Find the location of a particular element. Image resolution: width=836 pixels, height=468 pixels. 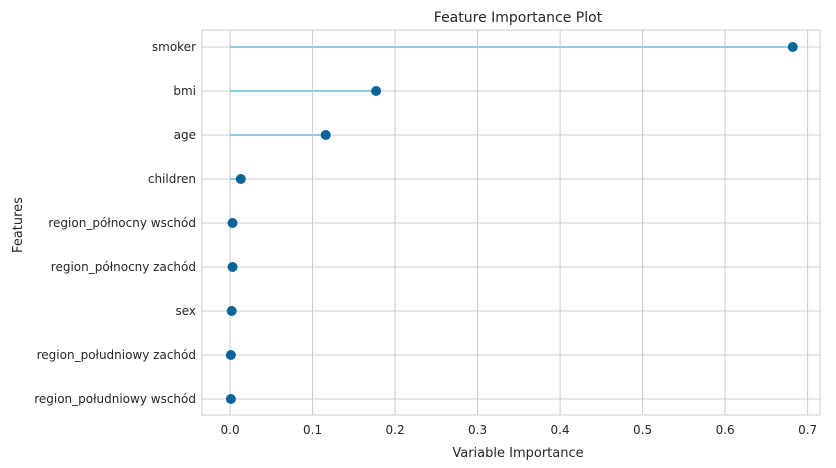

x-tick-label: 0.1 is located at coordinates (312, 430).